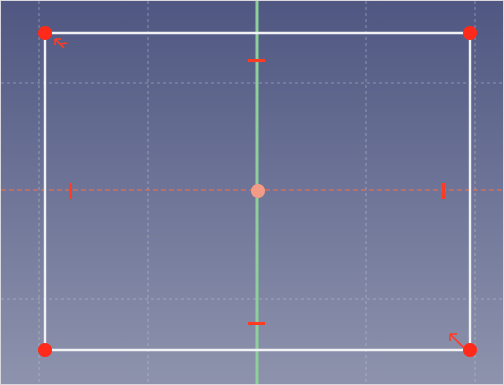  Describe the element at coordinates (470, 350) in the screenshot. I see `vertex-bottom-right` at that location.